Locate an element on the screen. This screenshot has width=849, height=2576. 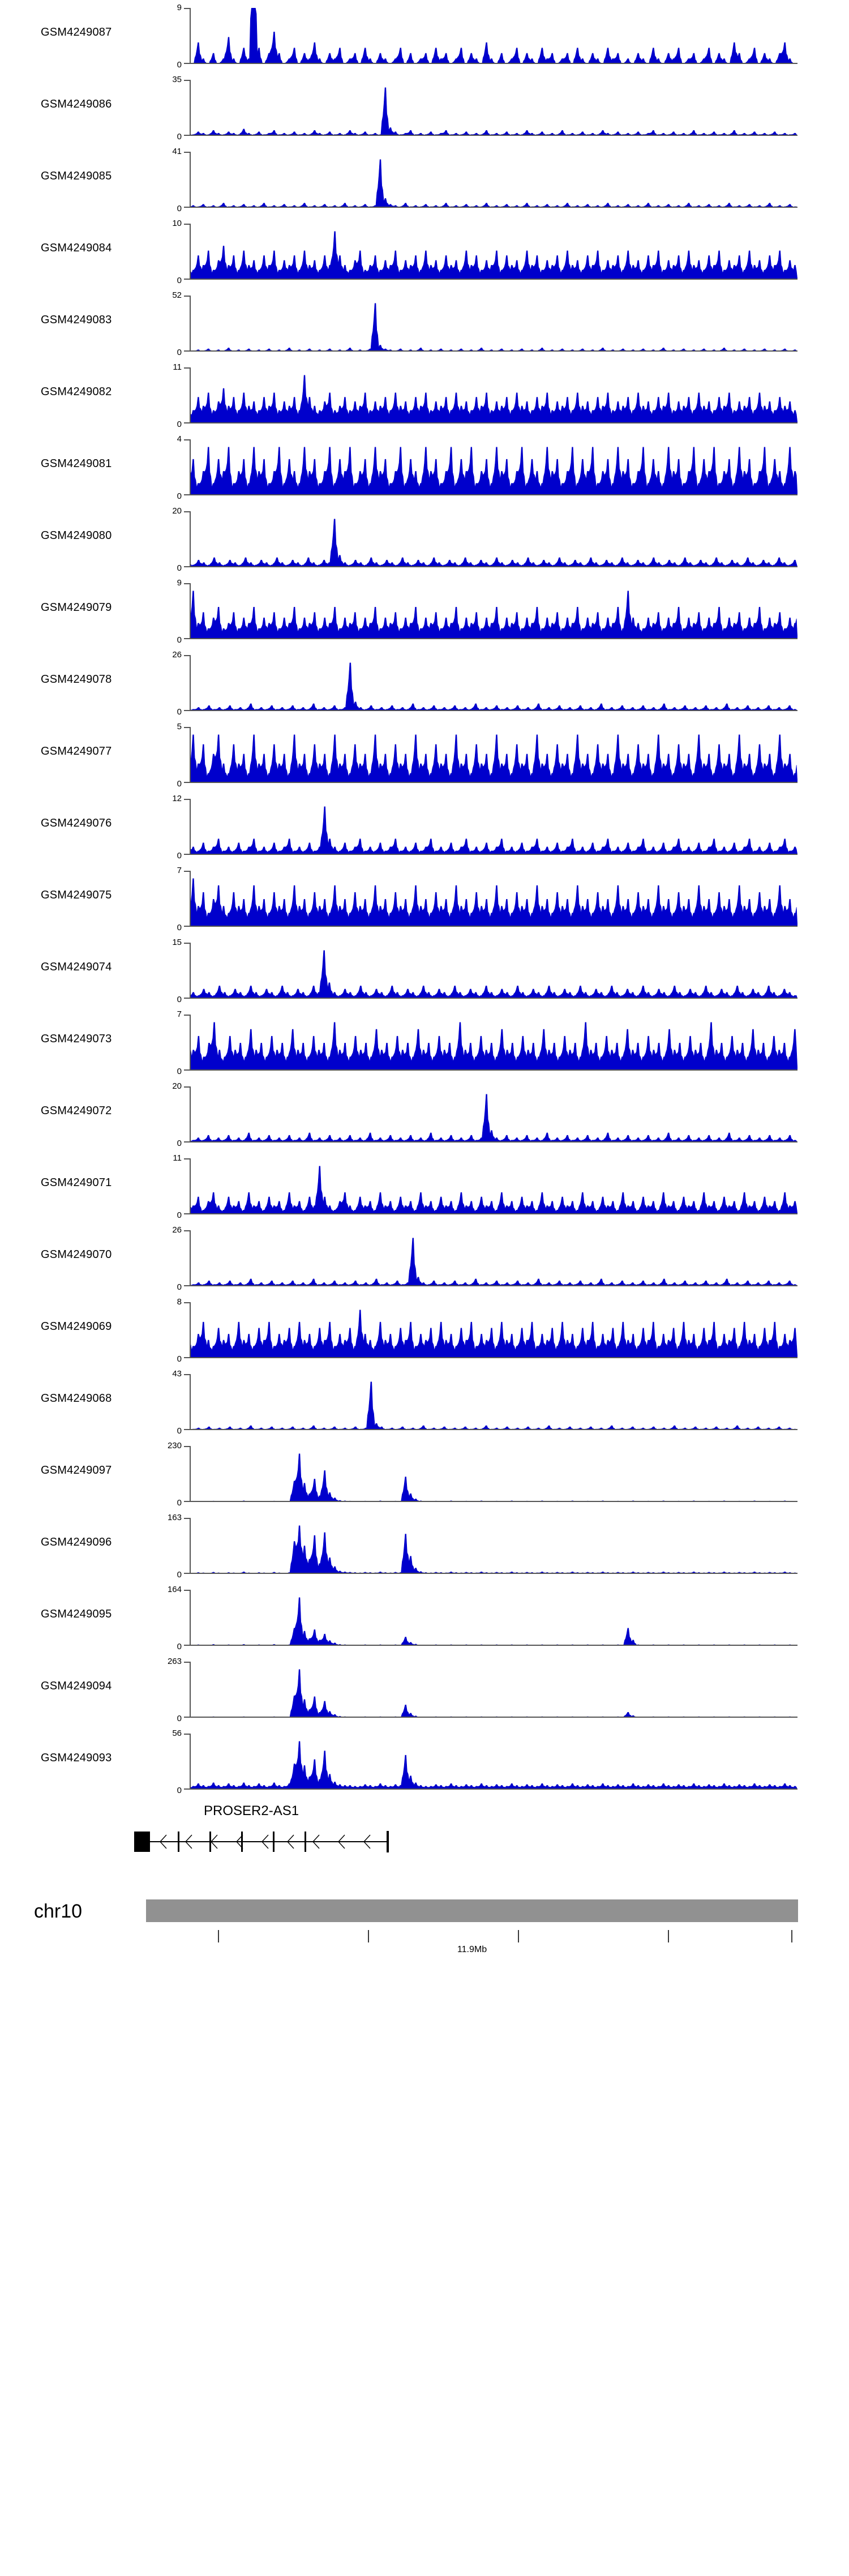
chromosome-label: chr10 is located at coordinates (58, 1911).